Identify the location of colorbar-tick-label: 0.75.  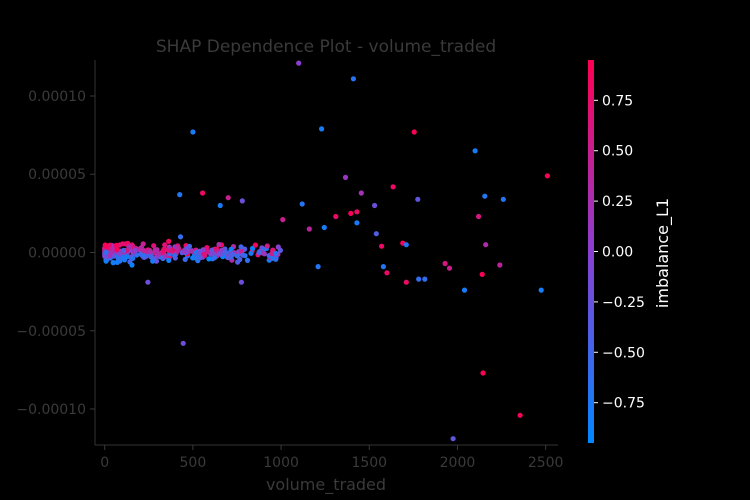
(617, 101).